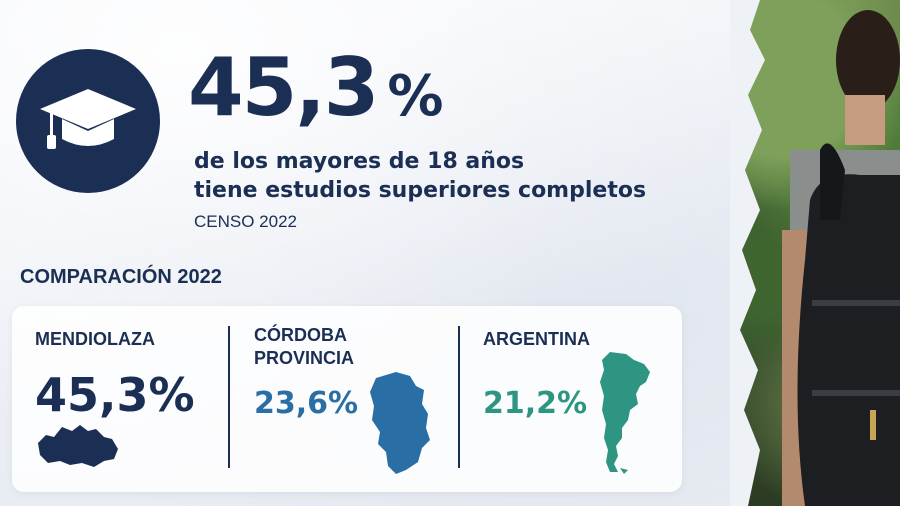 This screenshot has height=506, width=900. I want to click on comparison-title: COMPARACIÓN 2022, so click(121, 277).